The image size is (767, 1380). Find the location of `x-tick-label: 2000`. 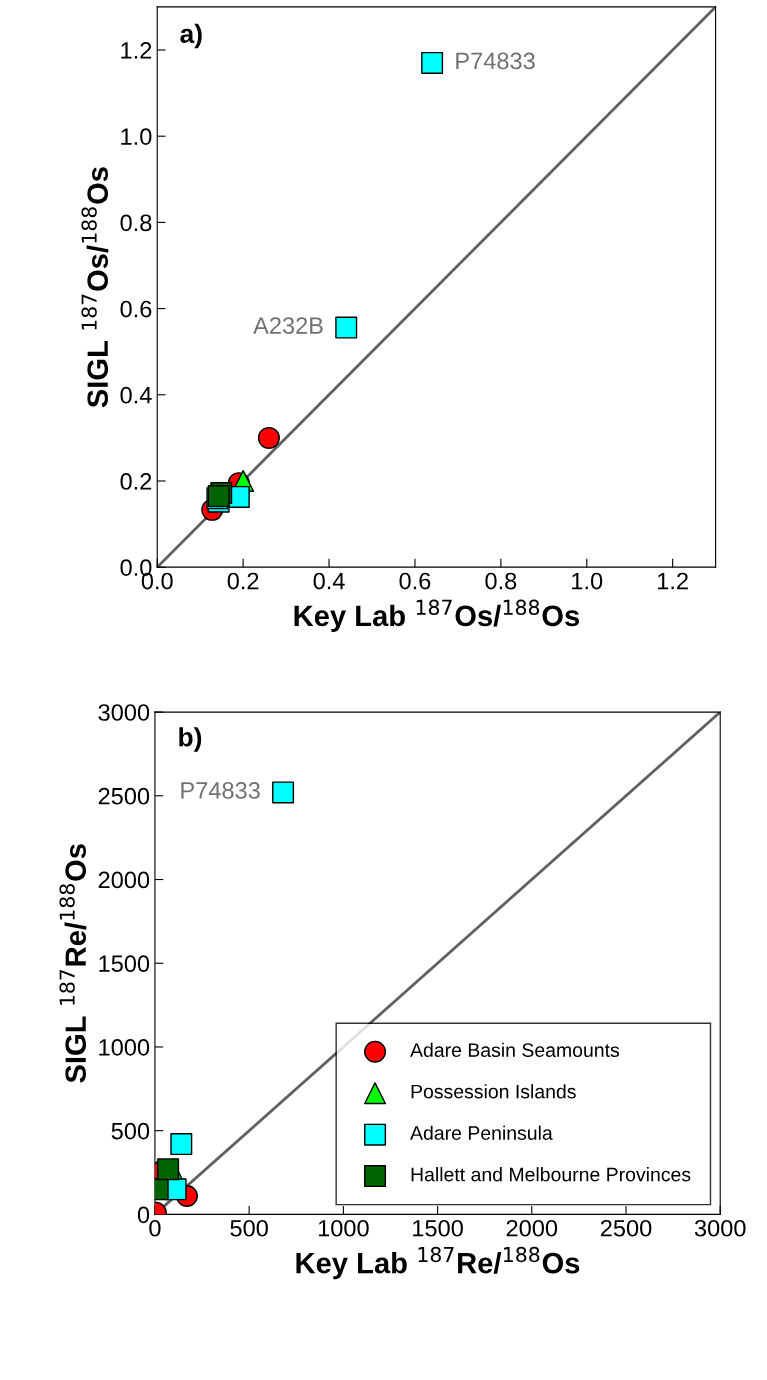

x-tick-label: 2000 is located at coordinates (532, 1228).